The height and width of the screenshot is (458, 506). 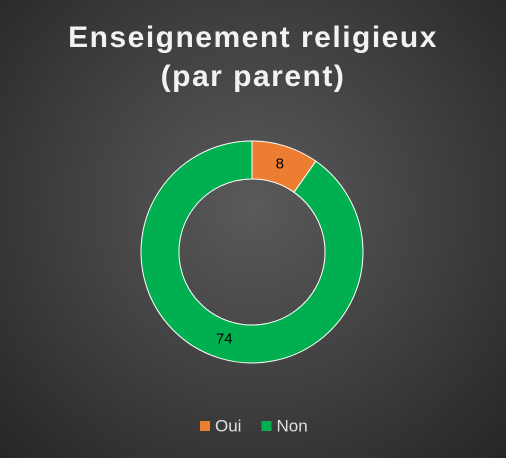 What do you see at coordinates (253, 57) in the screenshot?
I see `chart-title: Enseignement religieux (par parent)` at bounding box center [253, 57].